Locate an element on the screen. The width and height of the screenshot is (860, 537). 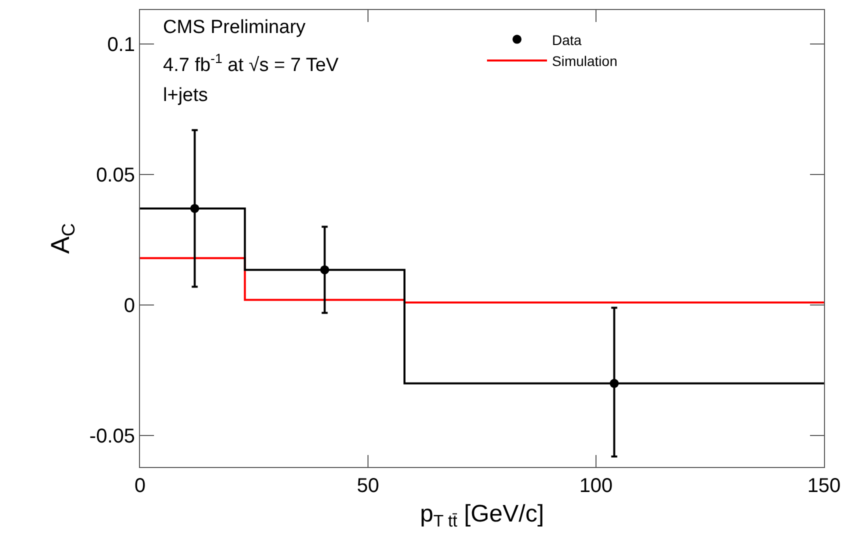
annotation: l+jets is located at coordinates (185, 95).